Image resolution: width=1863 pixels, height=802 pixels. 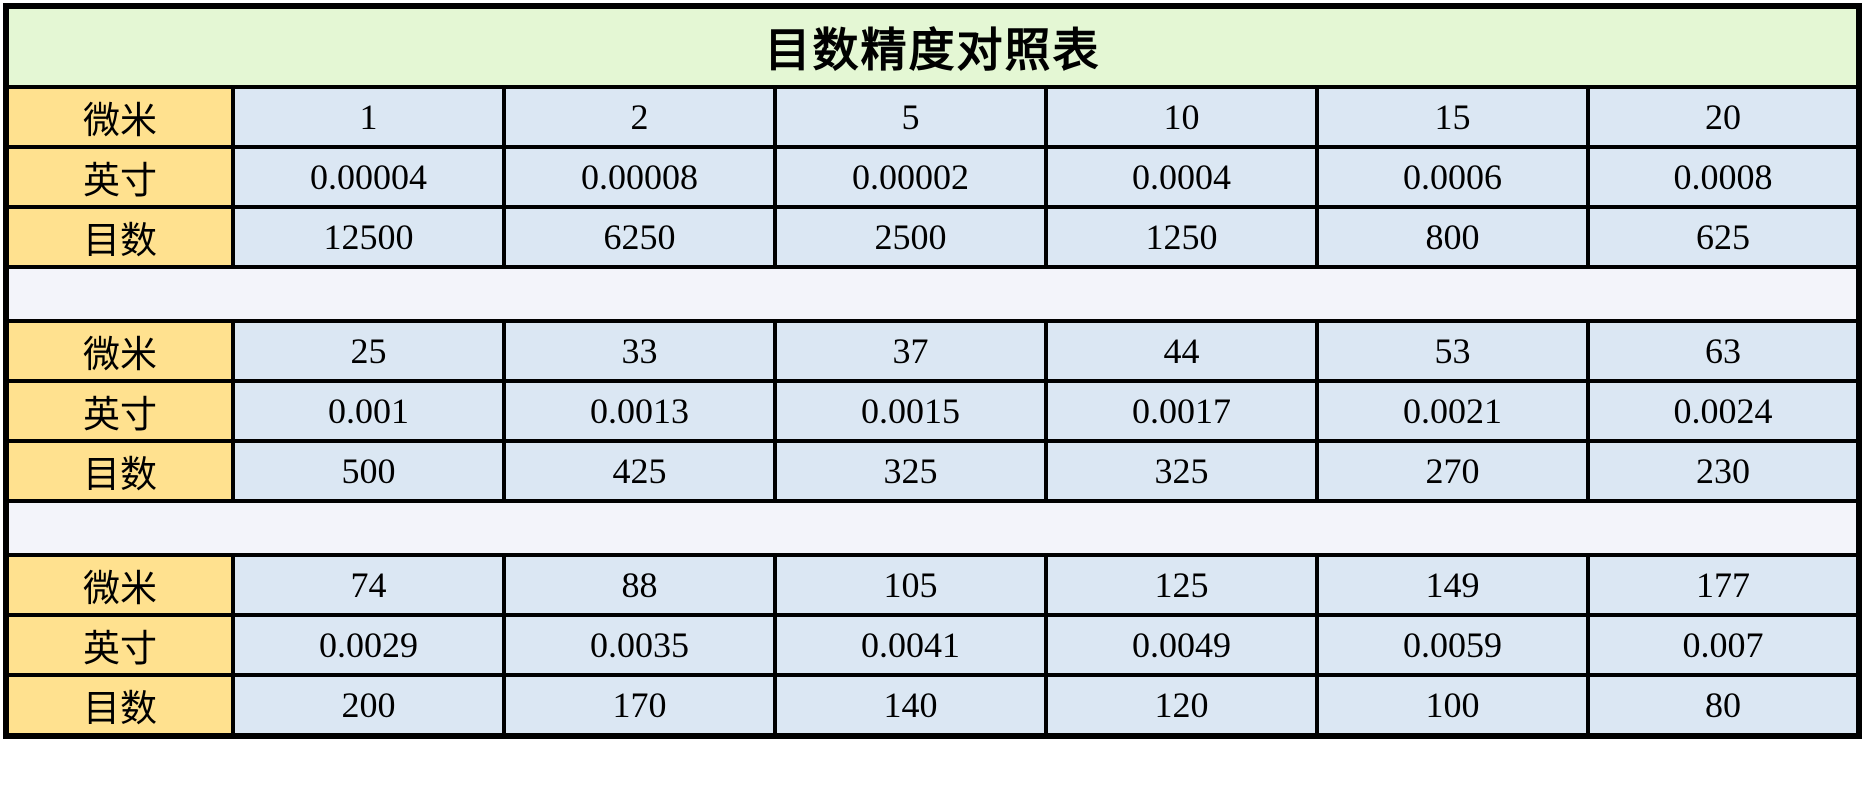 What do you see at coordinates (1452, 411) in the screenshot?
I see `cell-inch: 0.0021` at bounding box center [1452, 411].